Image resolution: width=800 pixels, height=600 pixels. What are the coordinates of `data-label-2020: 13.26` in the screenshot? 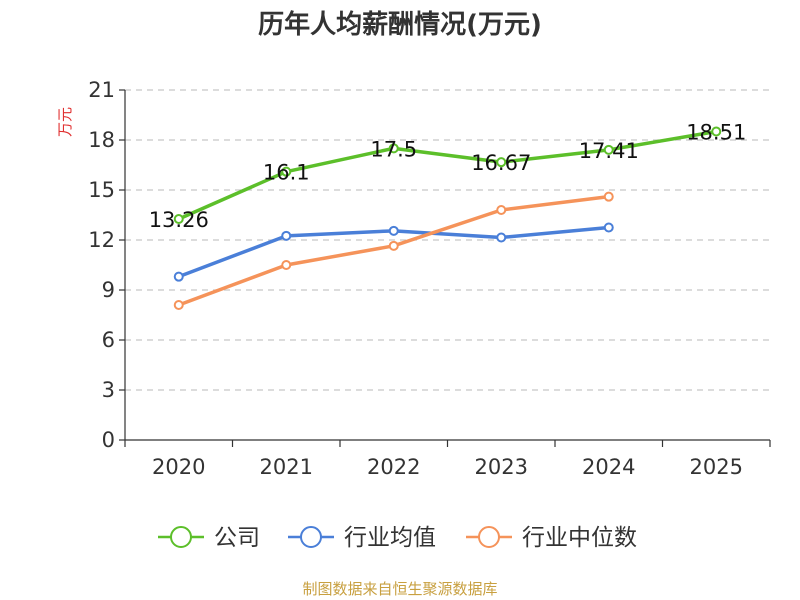 It's located at (179, 220).